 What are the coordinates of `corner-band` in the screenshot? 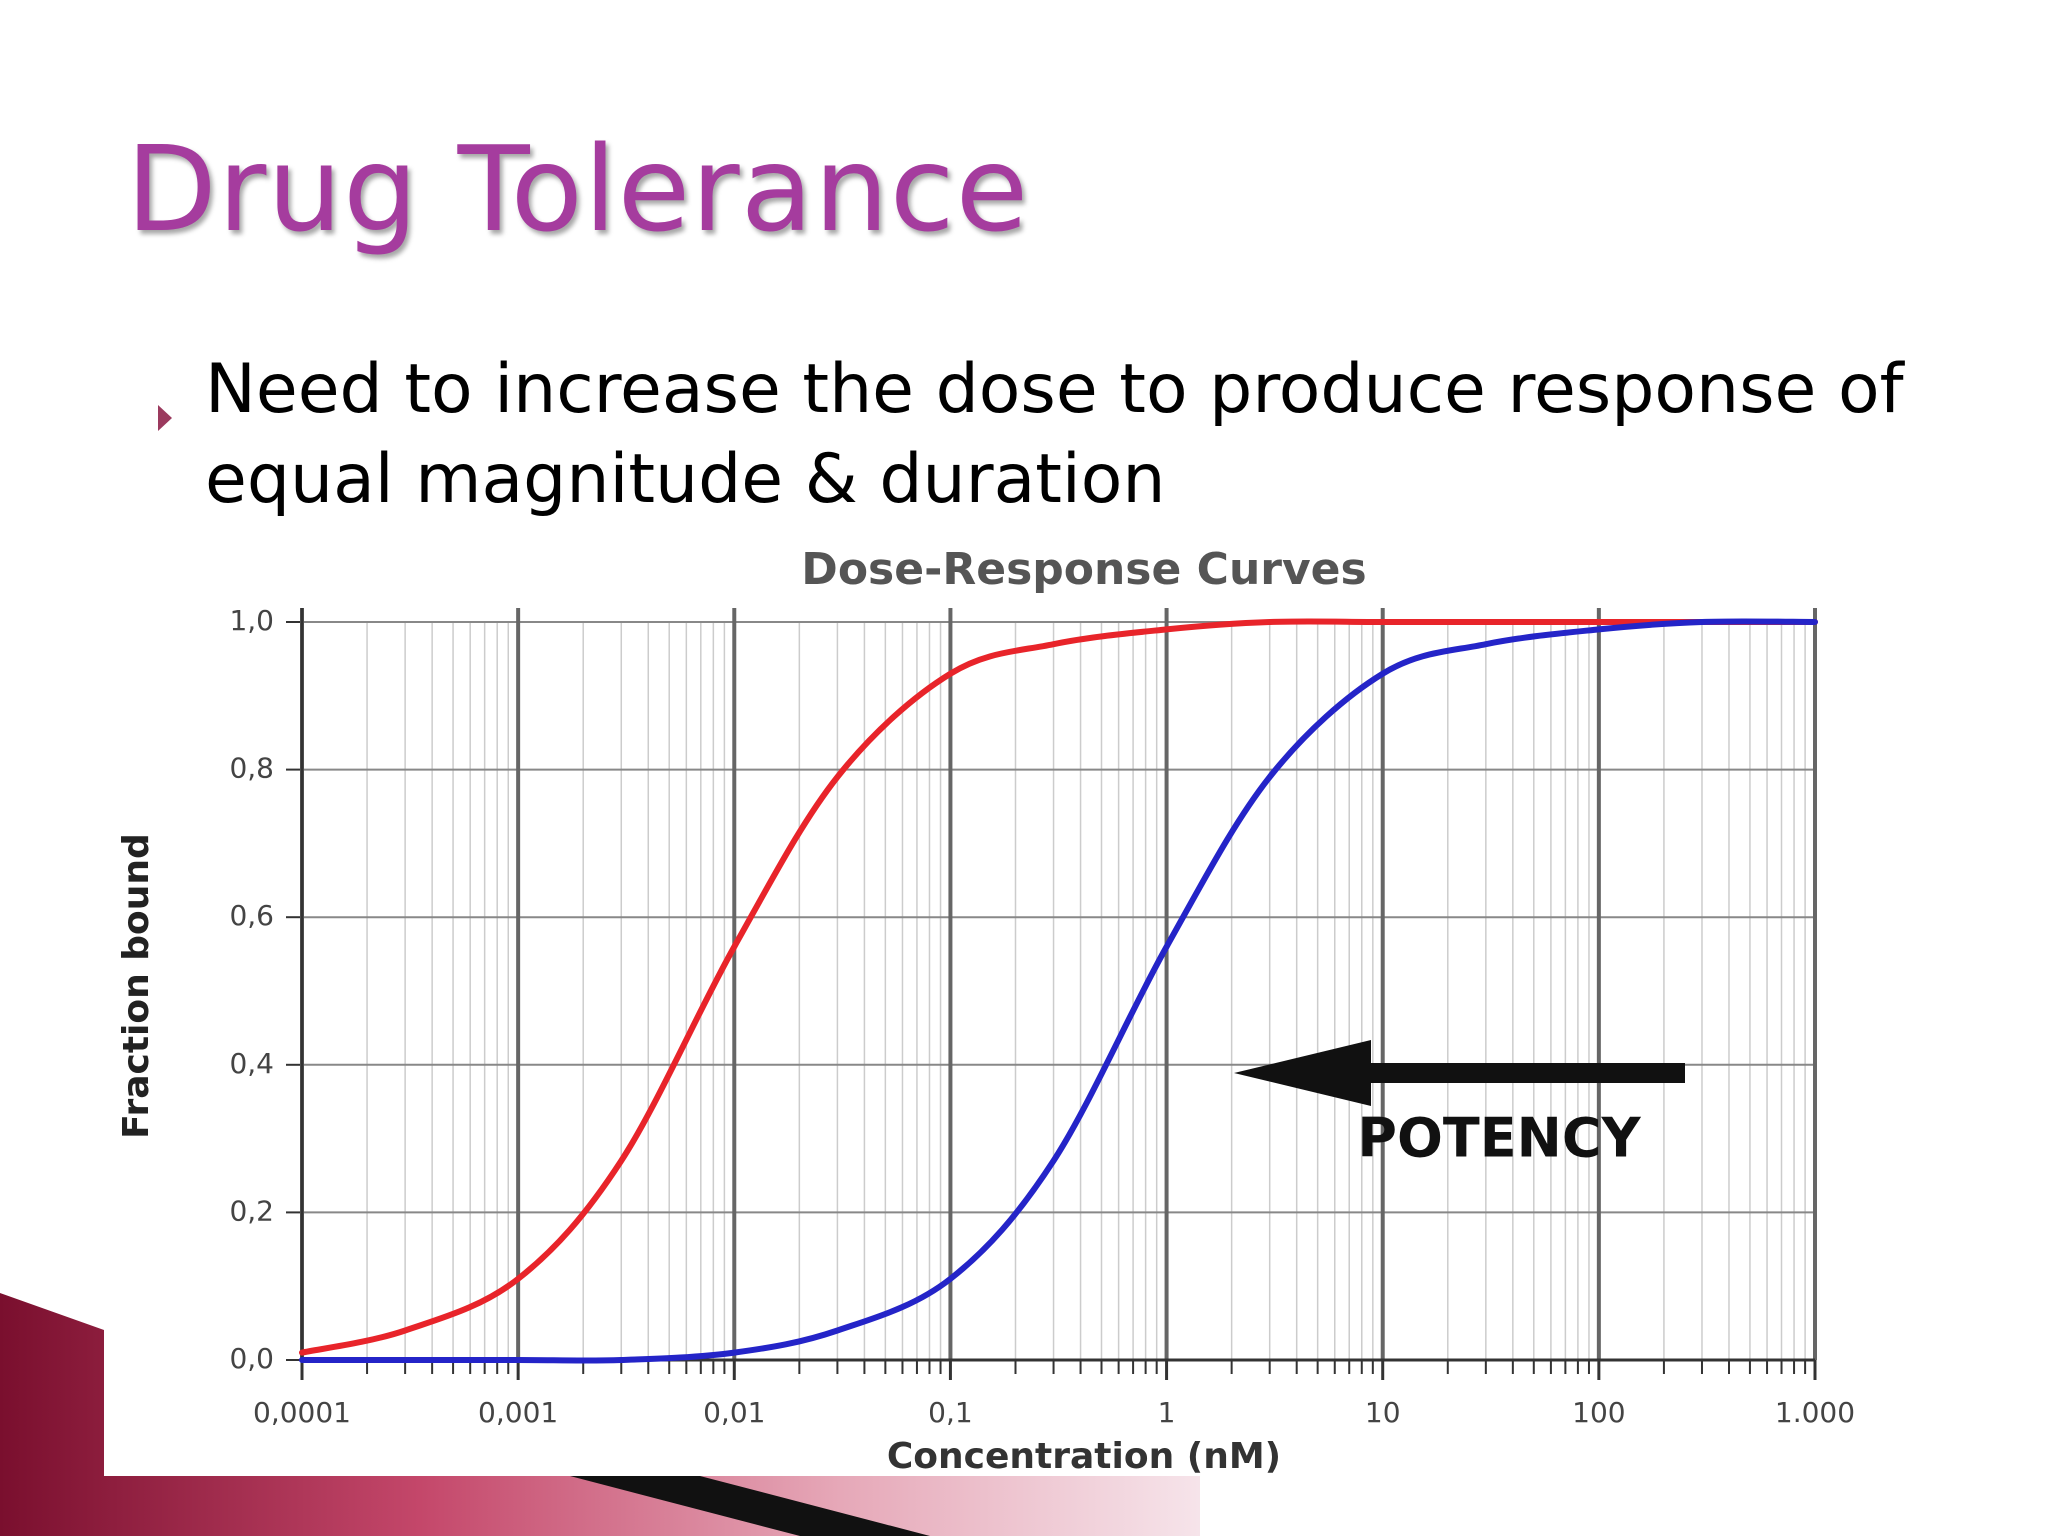 It's located at (600, 1414).